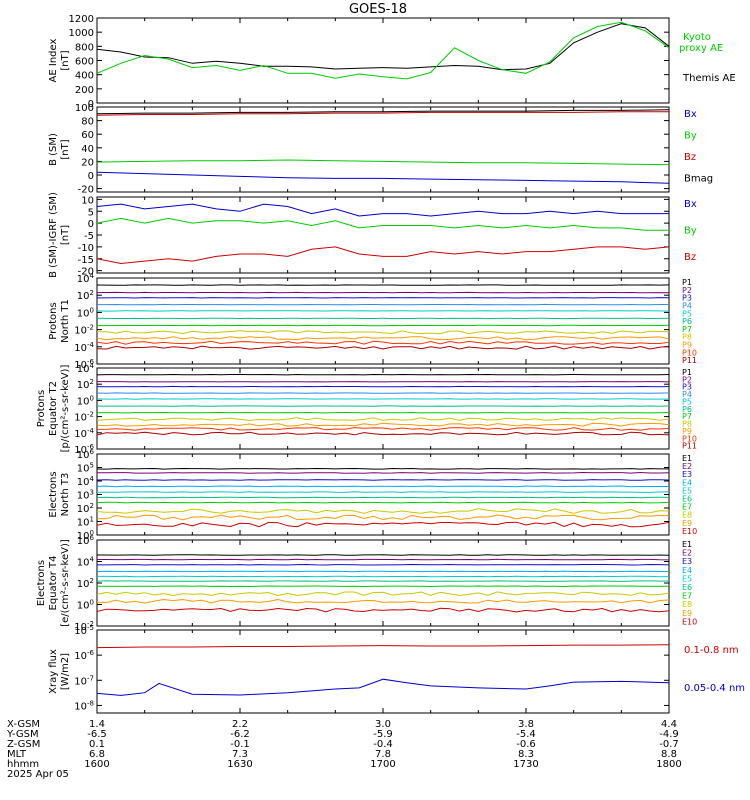 The width and height of the screenshot is (750, 800). What do you see at coordinates (17, 754) in the screenshot?
I see `footer-row-label: MLT` at bounding box center [17, 754].